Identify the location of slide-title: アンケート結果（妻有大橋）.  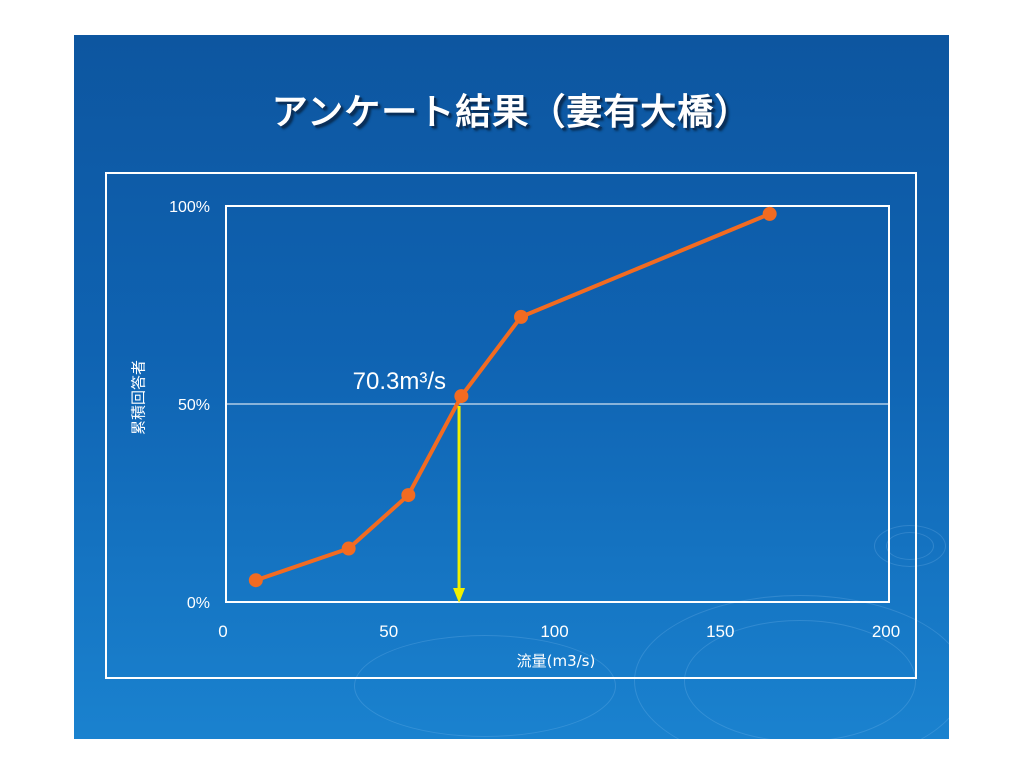
(511, 112).